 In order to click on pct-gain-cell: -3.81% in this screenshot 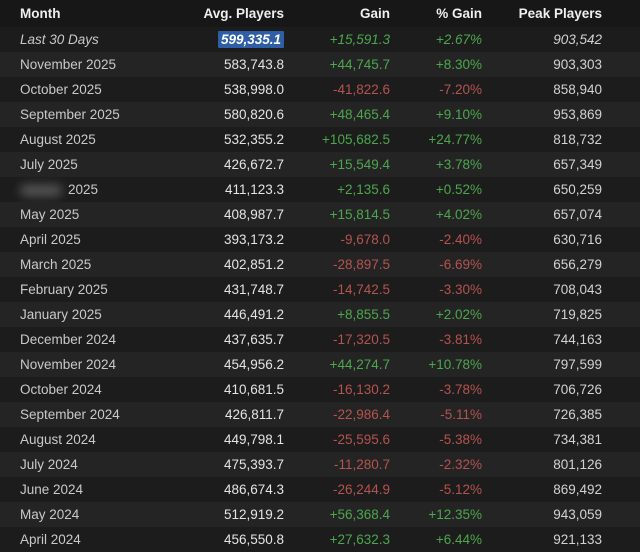, I will do `click(460, 339)`.